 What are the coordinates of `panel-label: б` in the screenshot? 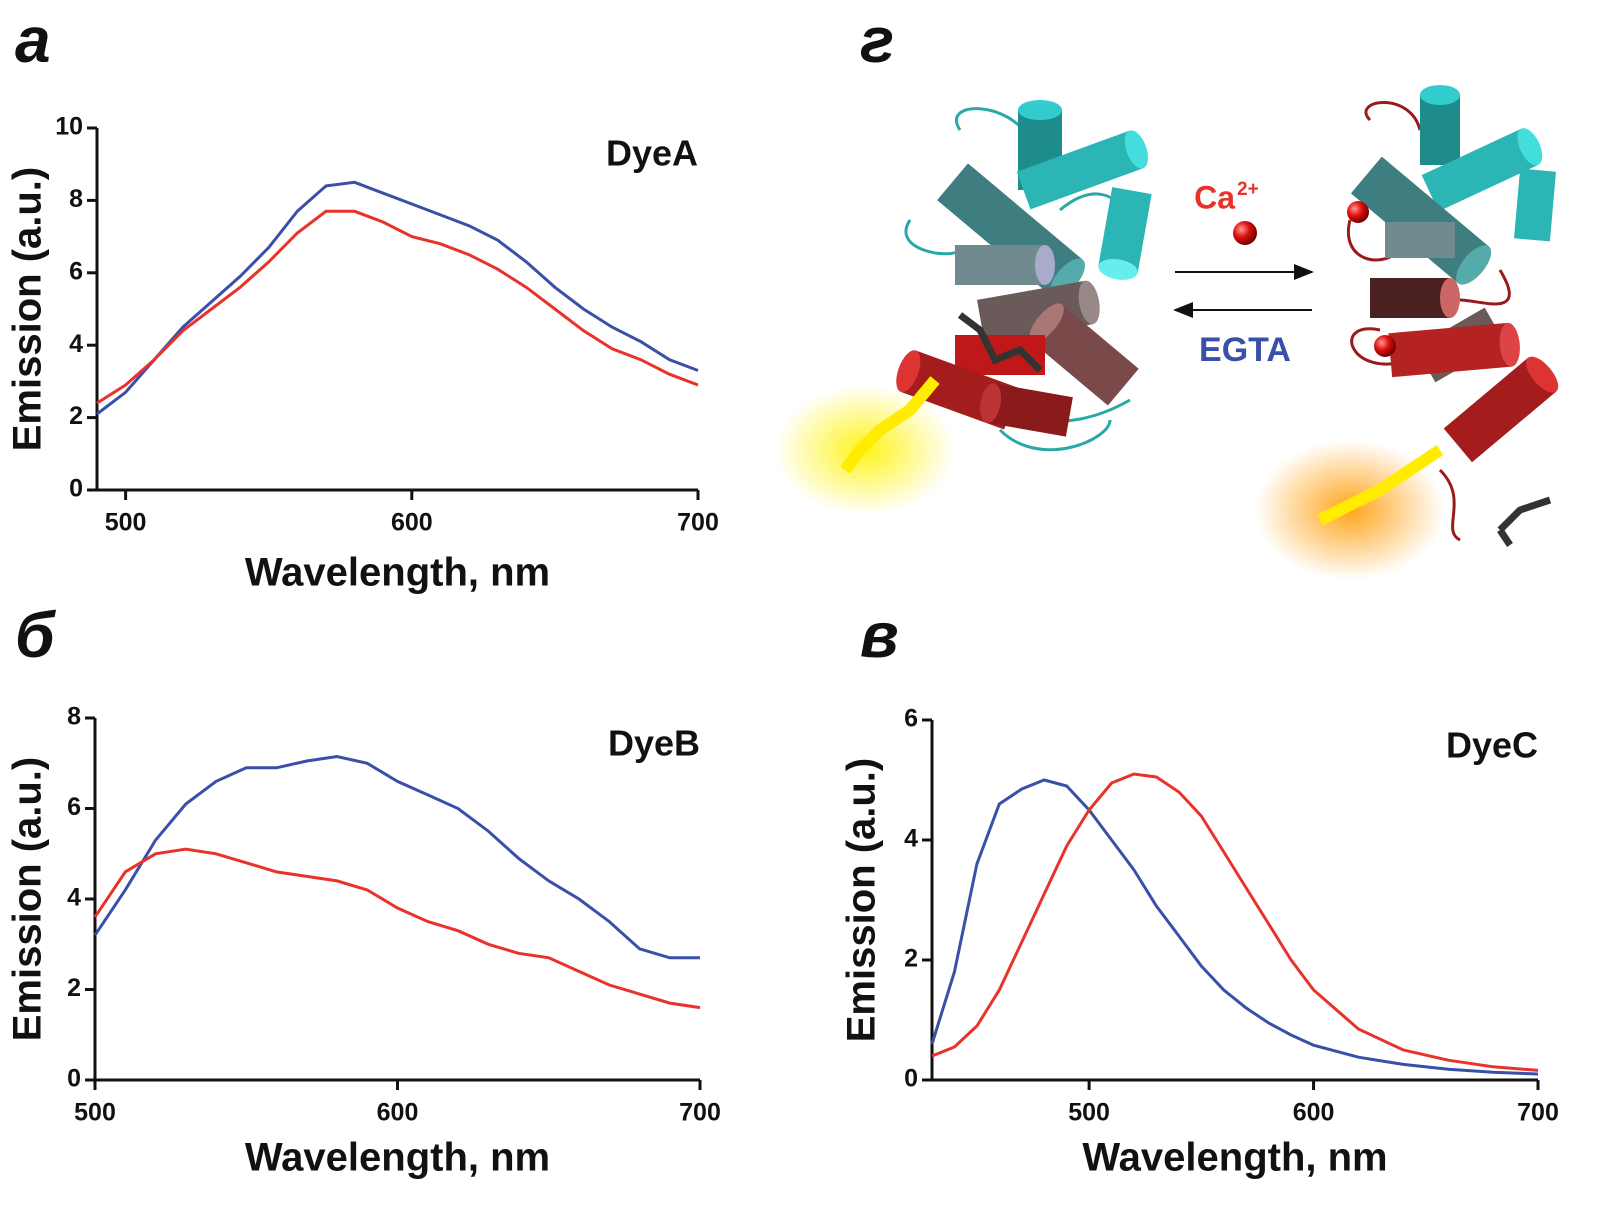 It's located at (36, 635).